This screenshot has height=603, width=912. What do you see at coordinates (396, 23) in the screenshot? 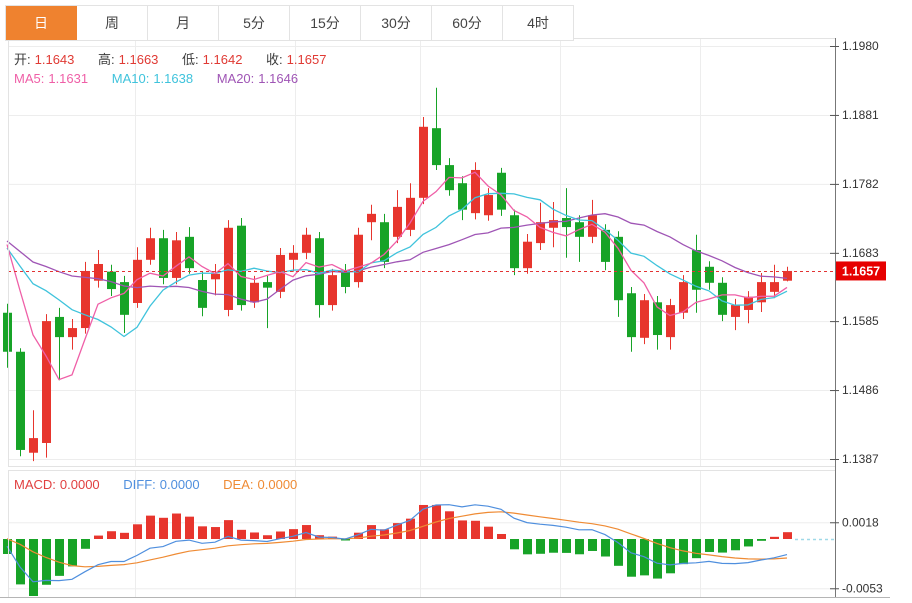
I see `tab-30min: 30分` at bounding box center [396, 23].